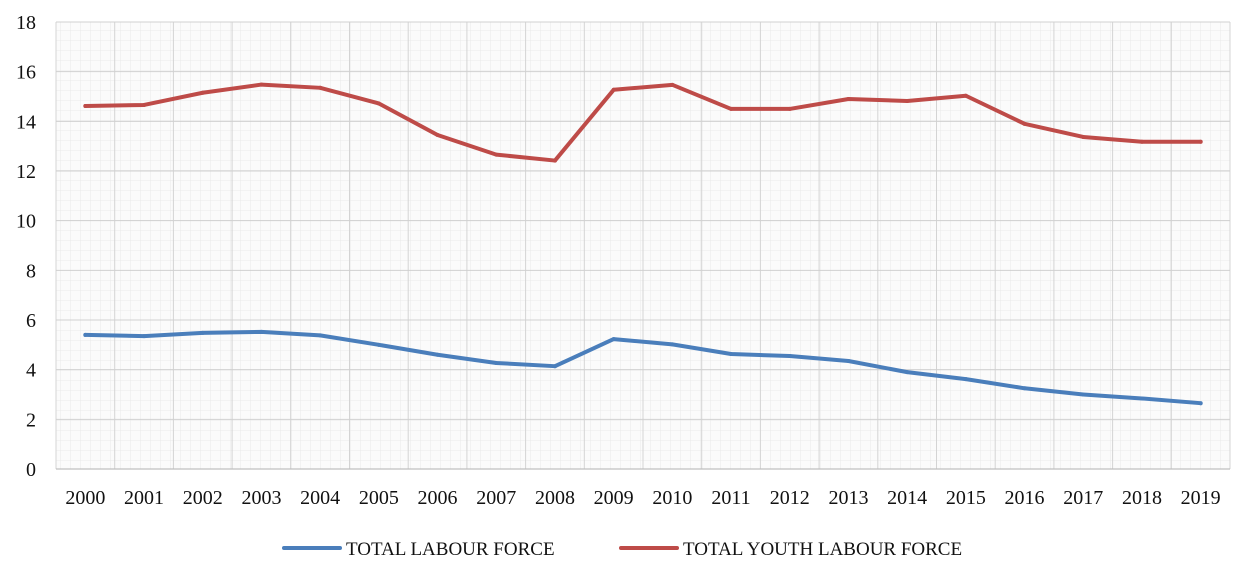  What do you see at coordinates (379, 498) in the screenshot?
I see `x-tick-label: 2005` at bounding box center [379, 498].